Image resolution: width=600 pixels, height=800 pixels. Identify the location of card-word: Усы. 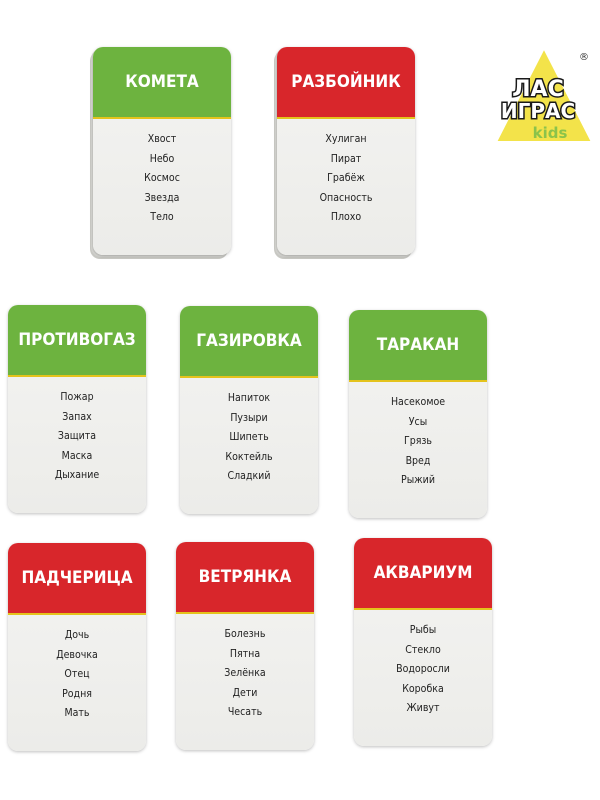
(418, 421).